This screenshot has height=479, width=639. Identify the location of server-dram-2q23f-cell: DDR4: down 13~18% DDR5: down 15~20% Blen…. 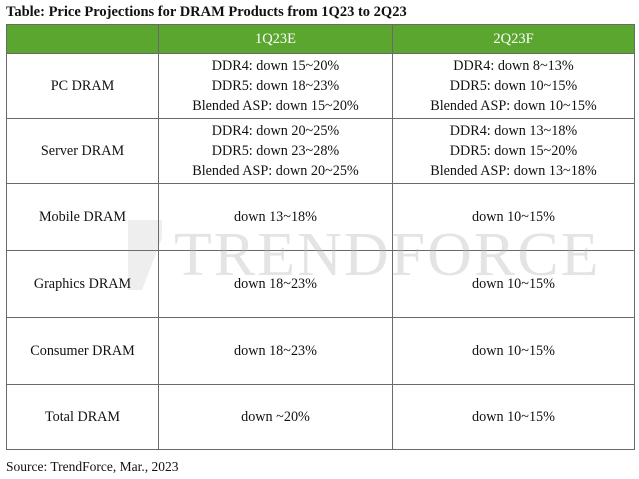
(513, 151).